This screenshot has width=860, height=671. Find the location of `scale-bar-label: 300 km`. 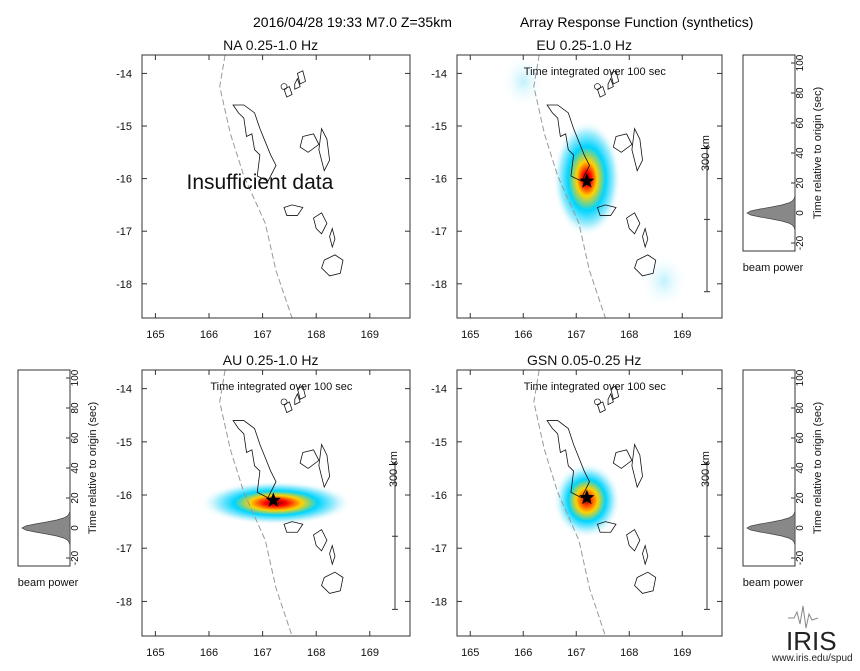

scale-bar-label: 300 km is located at coordinates (394, 469).